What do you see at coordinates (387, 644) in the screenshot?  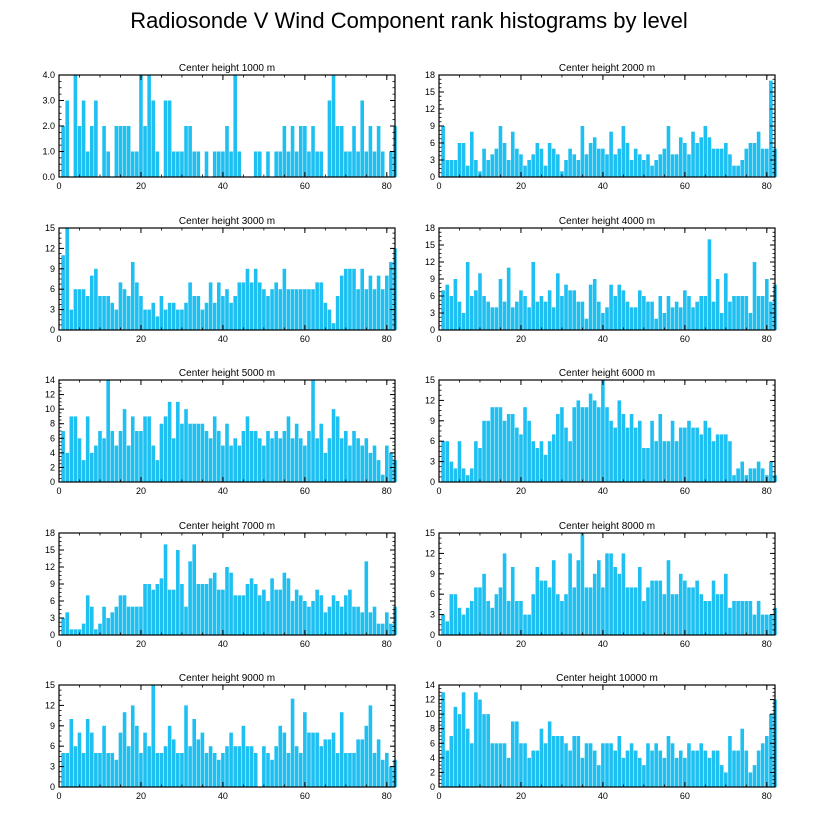 I see `x-tick-label: 80` at bounding box center [387, 644].